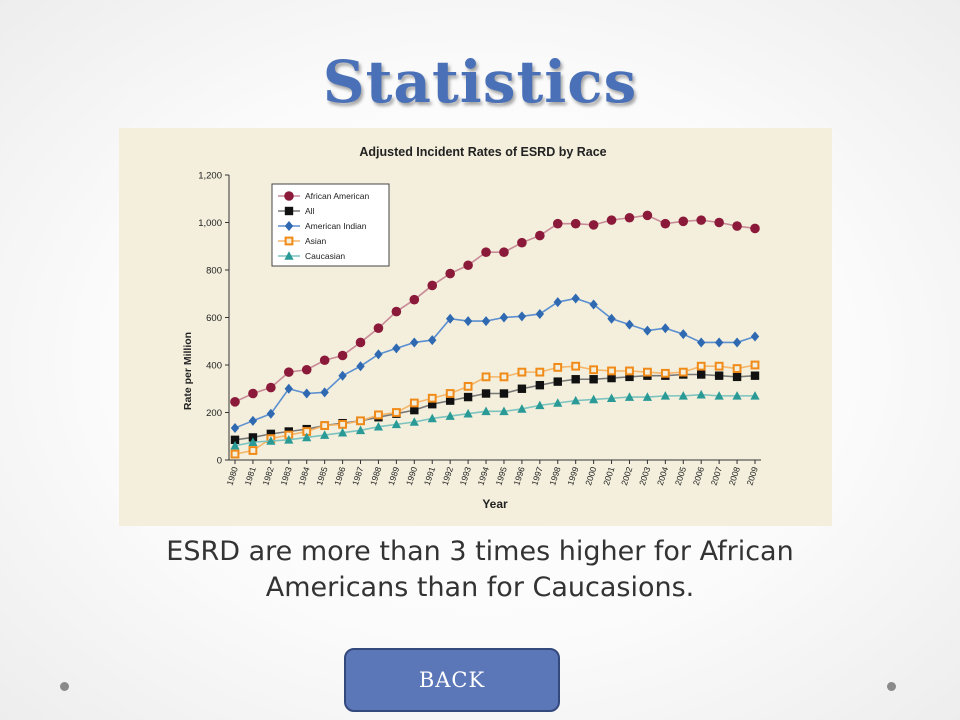  I want to click on legend-label-asian: Asian, so click(316, 241).